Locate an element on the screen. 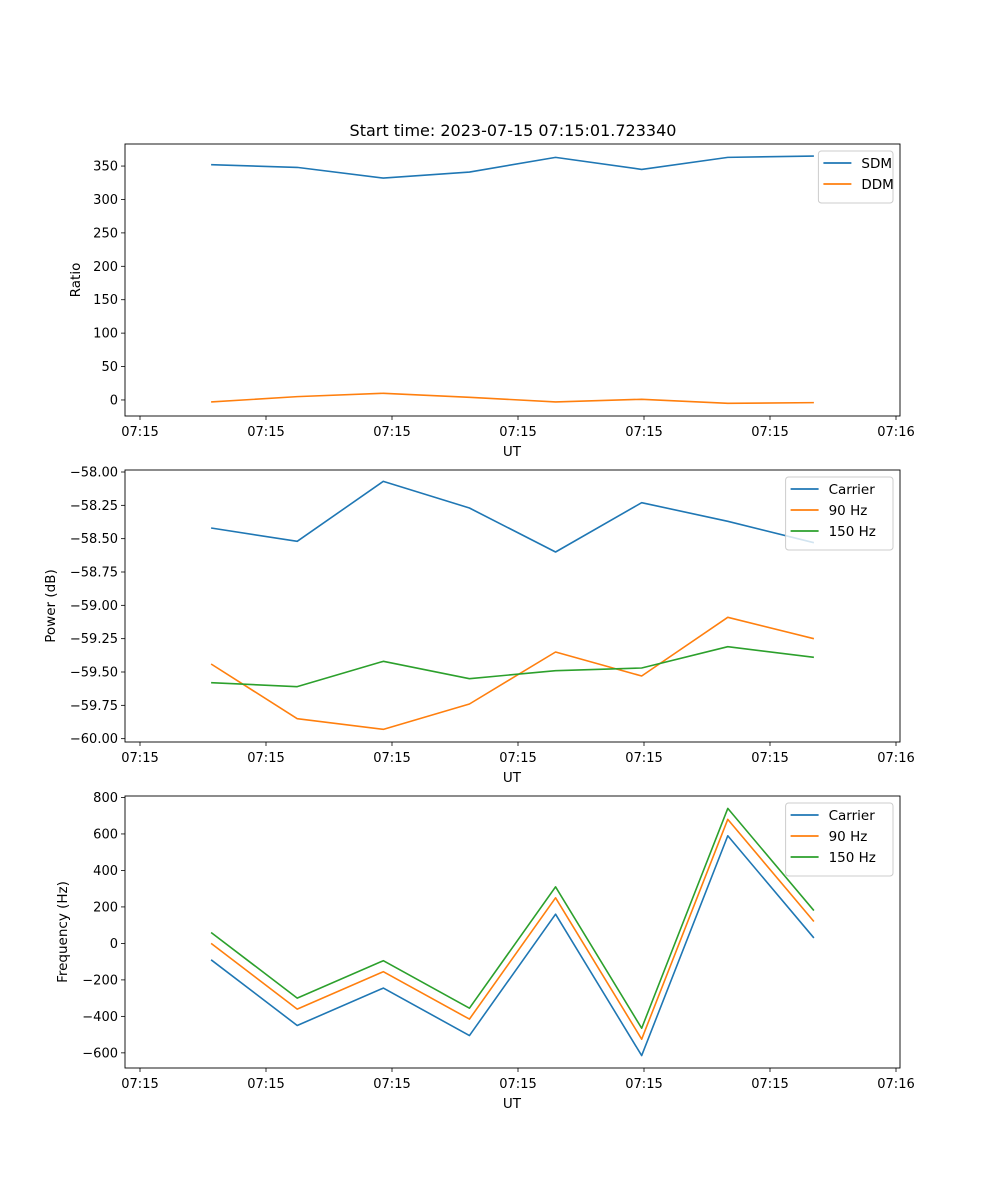  y-tick-label: 50 is located at coordinates (109, 367).